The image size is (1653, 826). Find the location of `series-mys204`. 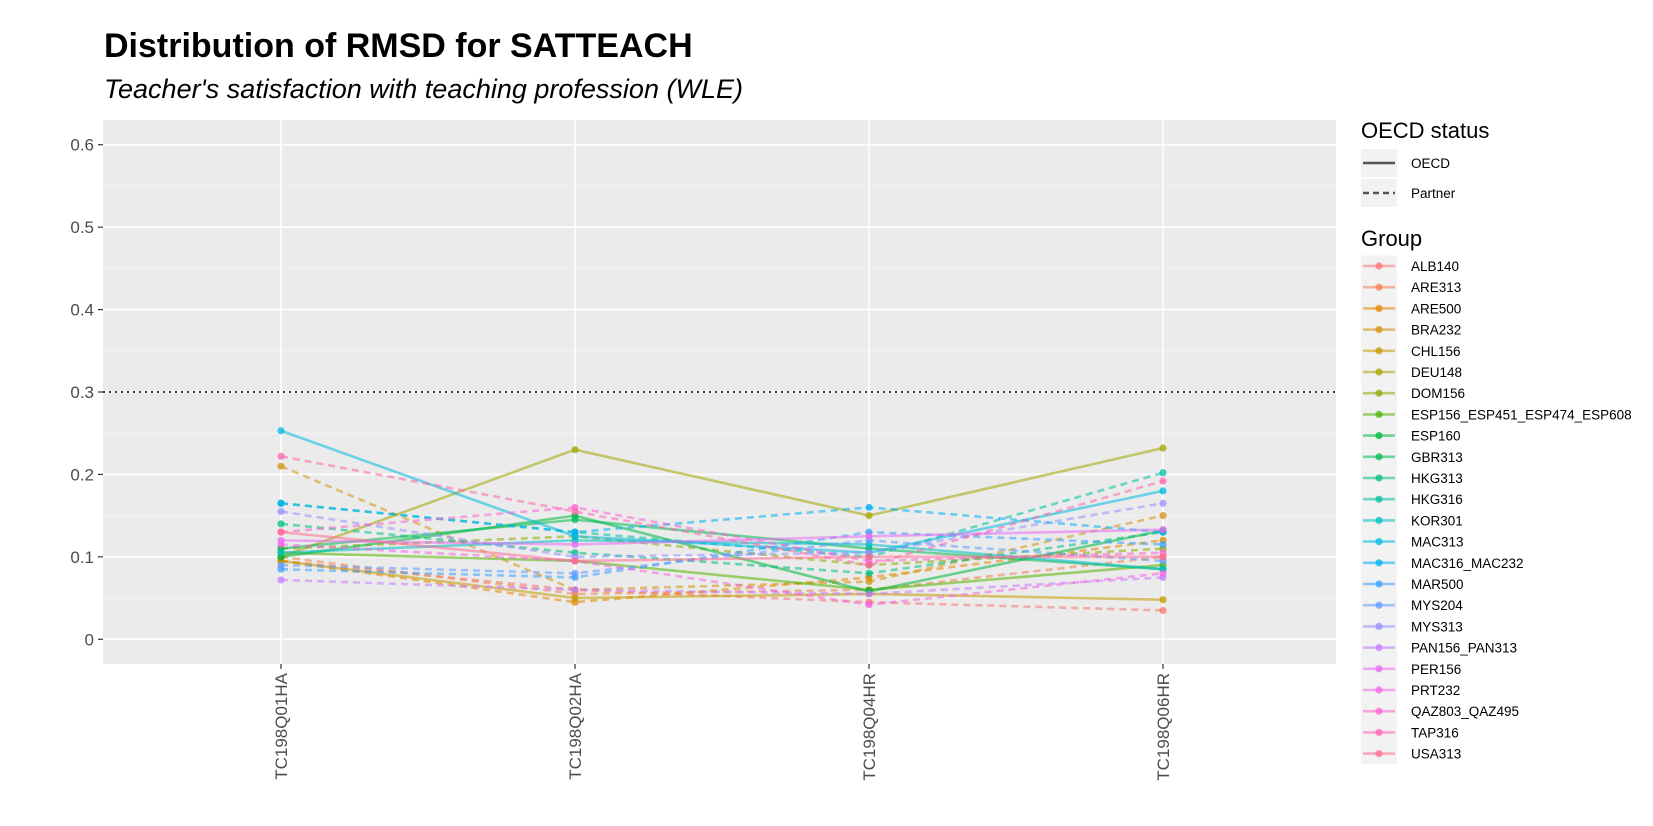

series-mys204 is located at coordinates (722, 556).